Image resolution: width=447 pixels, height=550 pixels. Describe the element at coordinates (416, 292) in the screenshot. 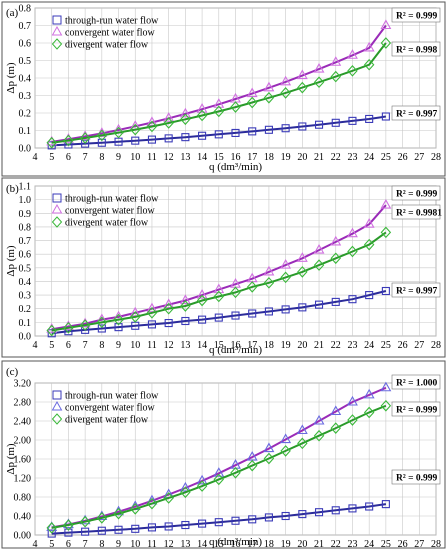

I see `r2-label: R² = 0.997` at that location.